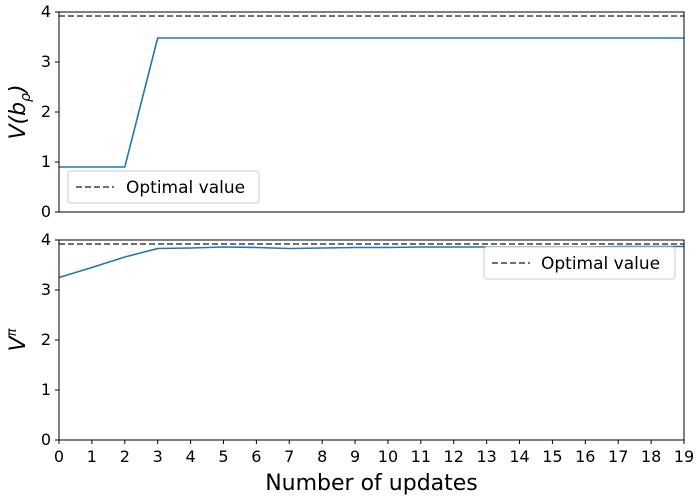 Image resolution: width=700 pixels, height=500 pixels. Describe the element at coordinates (46, 111) in the screenshot. I see `top-panel-ytick-label: 2` at that location.